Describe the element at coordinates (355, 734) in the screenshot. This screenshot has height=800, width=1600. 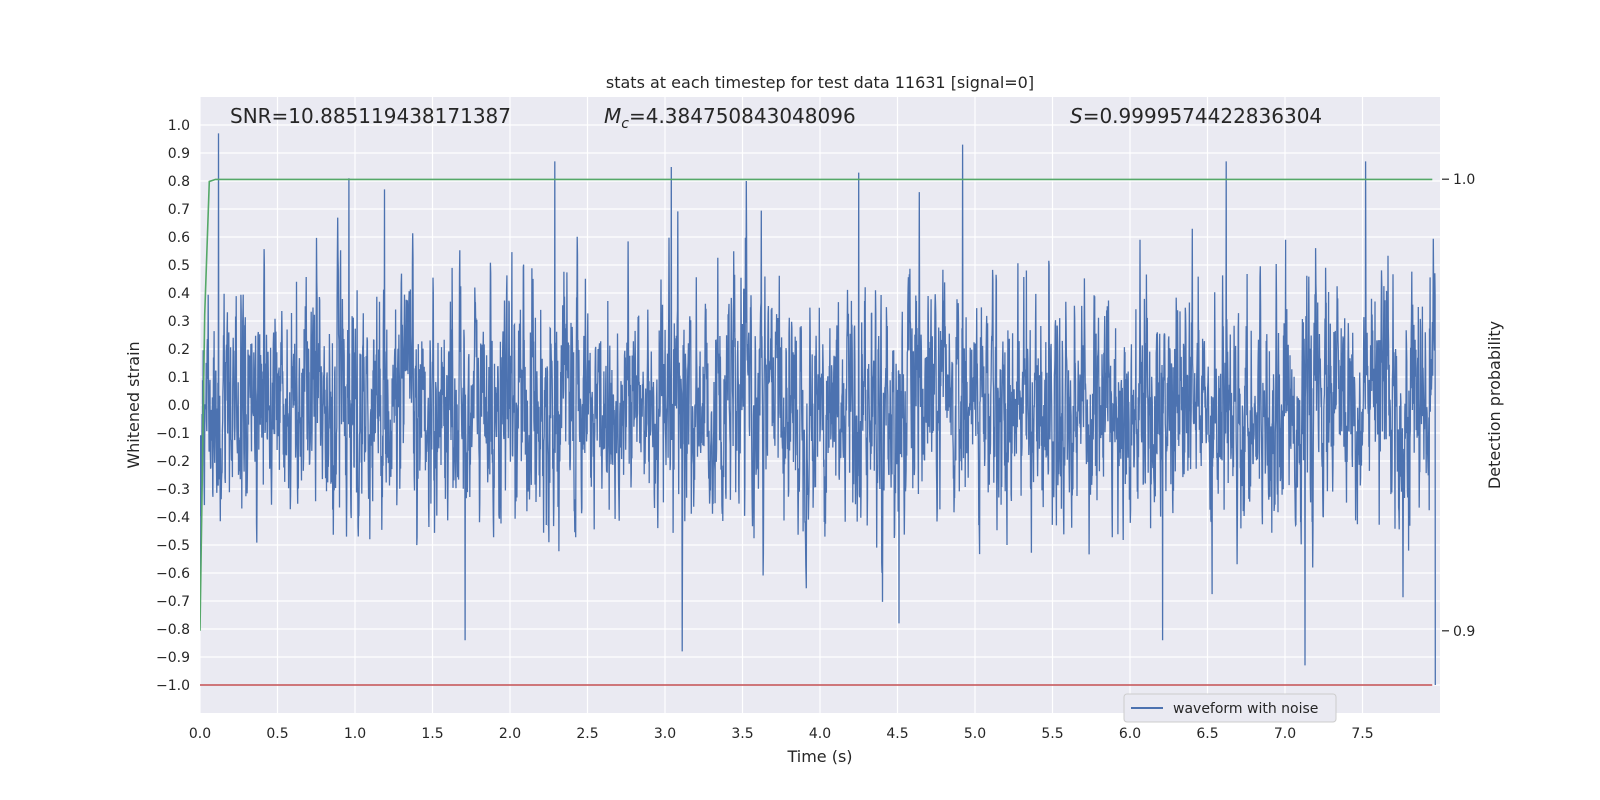
I see `x-tick-label: 1.0` at that location.